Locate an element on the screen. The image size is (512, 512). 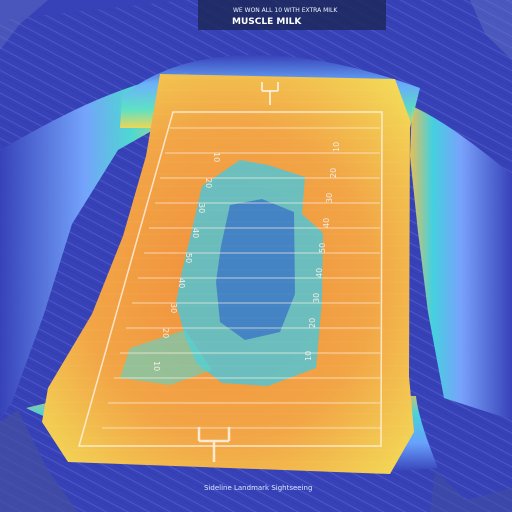
bottom-goalpost is located at coordinates (214, 444).